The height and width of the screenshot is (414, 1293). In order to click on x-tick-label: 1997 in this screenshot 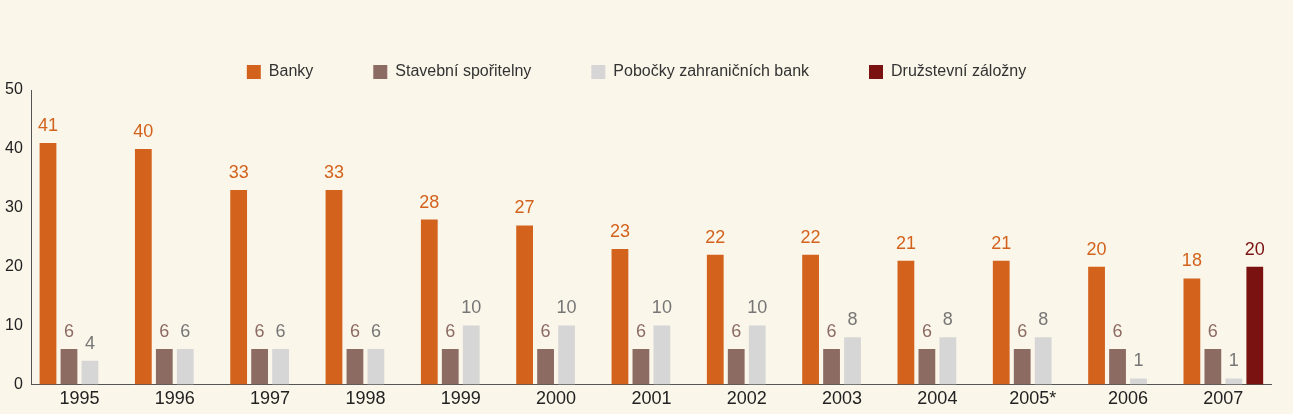, I will do `click(270, 398)`.